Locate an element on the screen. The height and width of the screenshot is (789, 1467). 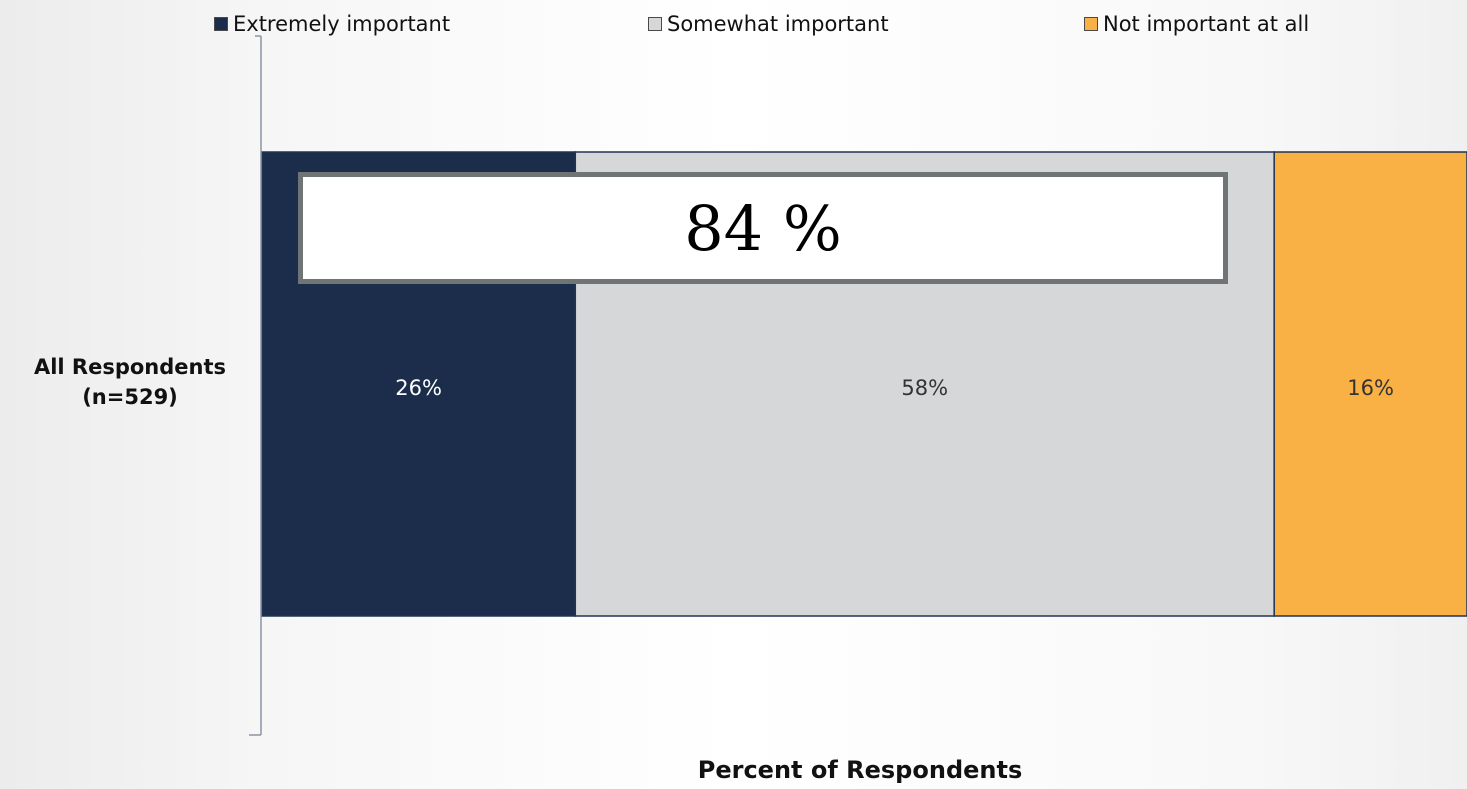
legend-label: Extremely important is located at coordinates (342, 24).